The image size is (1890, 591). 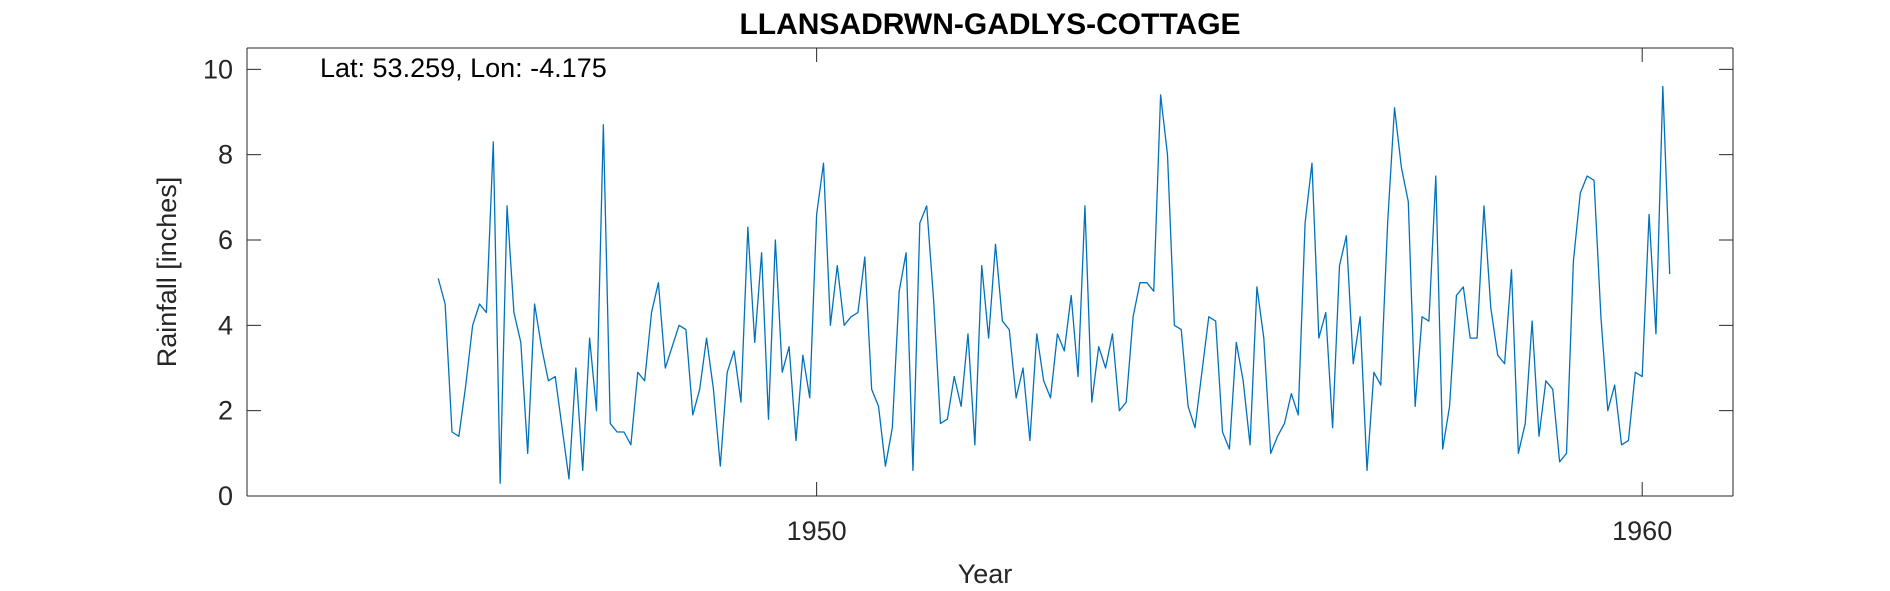 What do you see at coordinates (225, 325) in the screenshot?
I see `y-tick-label: 4` at bounding box center [225, 325].